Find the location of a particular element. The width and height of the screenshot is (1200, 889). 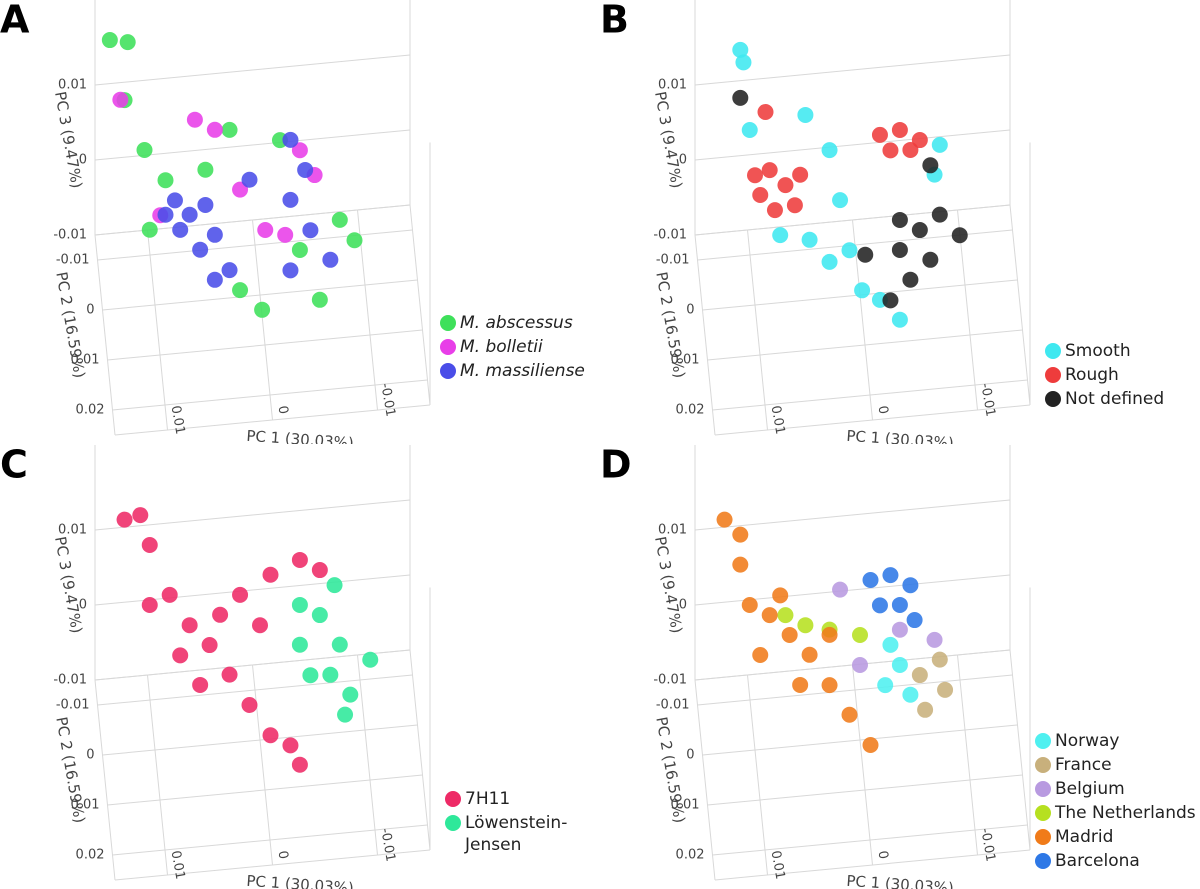

legend-label: 7H11 is located at coordinates (488, 799).